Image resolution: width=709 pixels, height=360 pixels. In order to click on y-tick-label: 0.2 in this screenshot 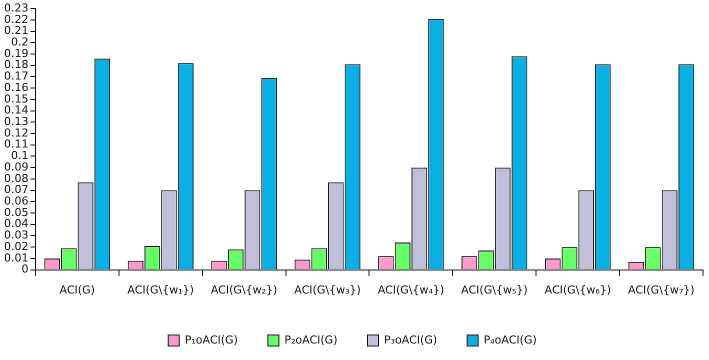, I will do `click(19, 42)`.